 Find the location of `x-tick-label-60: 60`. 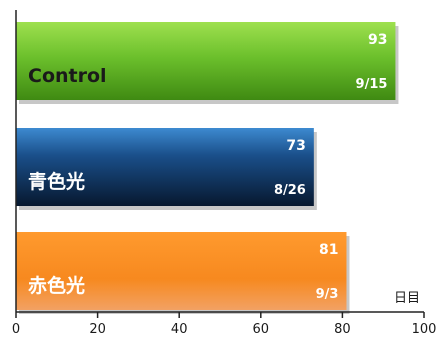

x-tick-label-60: 60 is located at coordinates (261, 329).